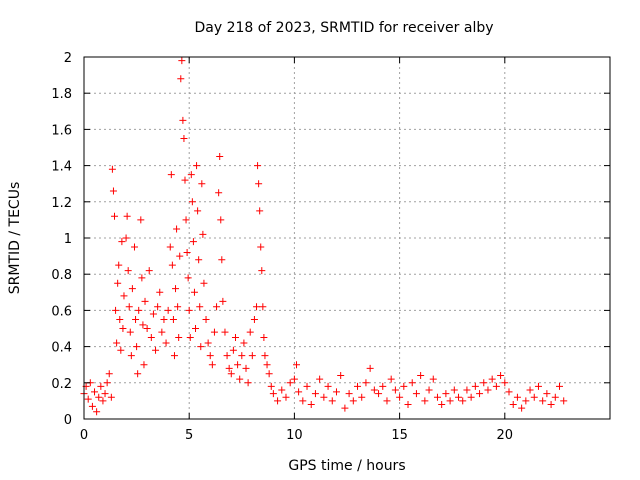 The image size is (640, 480). Describe the element at coordinates (84, 435) in the screenshot. I see `x-tick-label: 0` at that location.